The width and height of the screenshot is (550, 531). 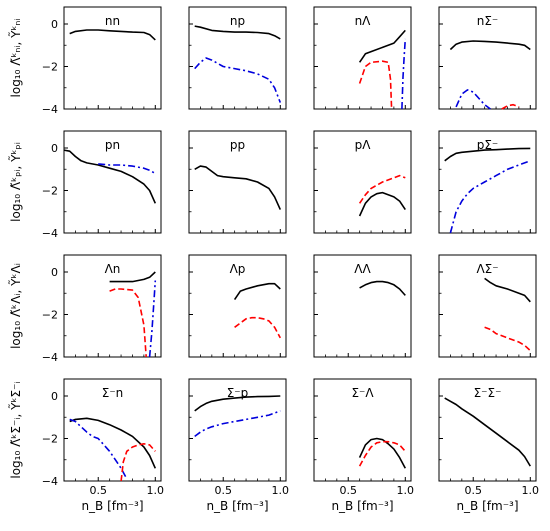 I want to click on panel-title: pΣ⁻, so click(x=488, y=145).